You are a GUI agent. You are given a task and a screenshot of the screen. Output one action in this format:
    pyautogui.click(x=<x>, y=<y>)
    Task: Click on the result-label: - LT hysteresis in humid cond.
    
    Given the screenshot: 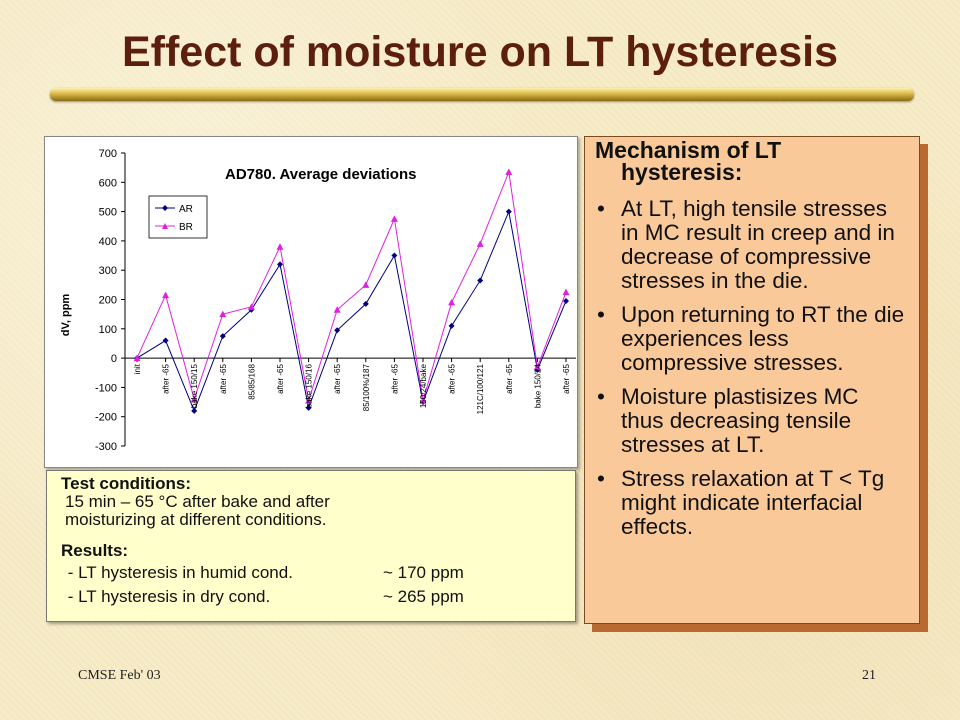 What is the action you would take?
    pyautogui.click(x=178, y=572)
    